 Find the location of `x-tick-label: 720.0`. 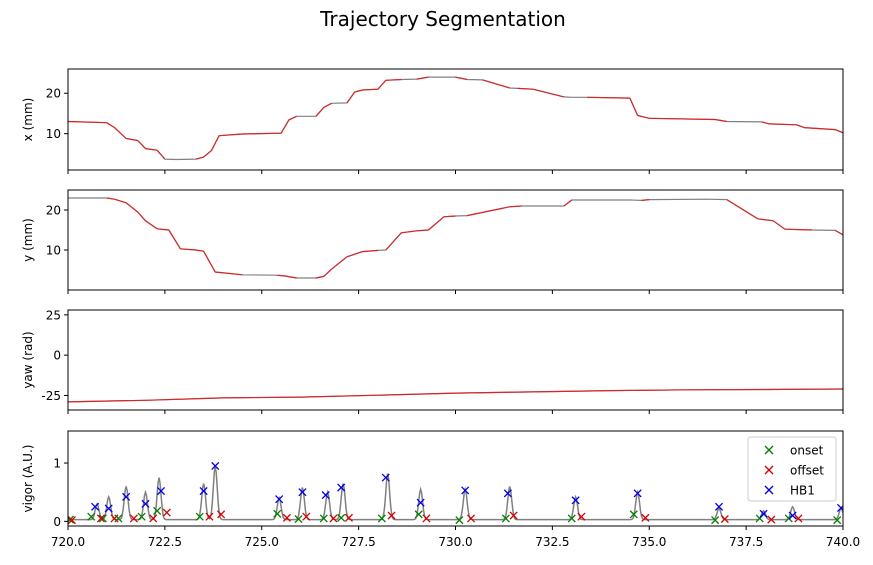

x-tick-label: 720.0 is located at coordinates (68, 542).